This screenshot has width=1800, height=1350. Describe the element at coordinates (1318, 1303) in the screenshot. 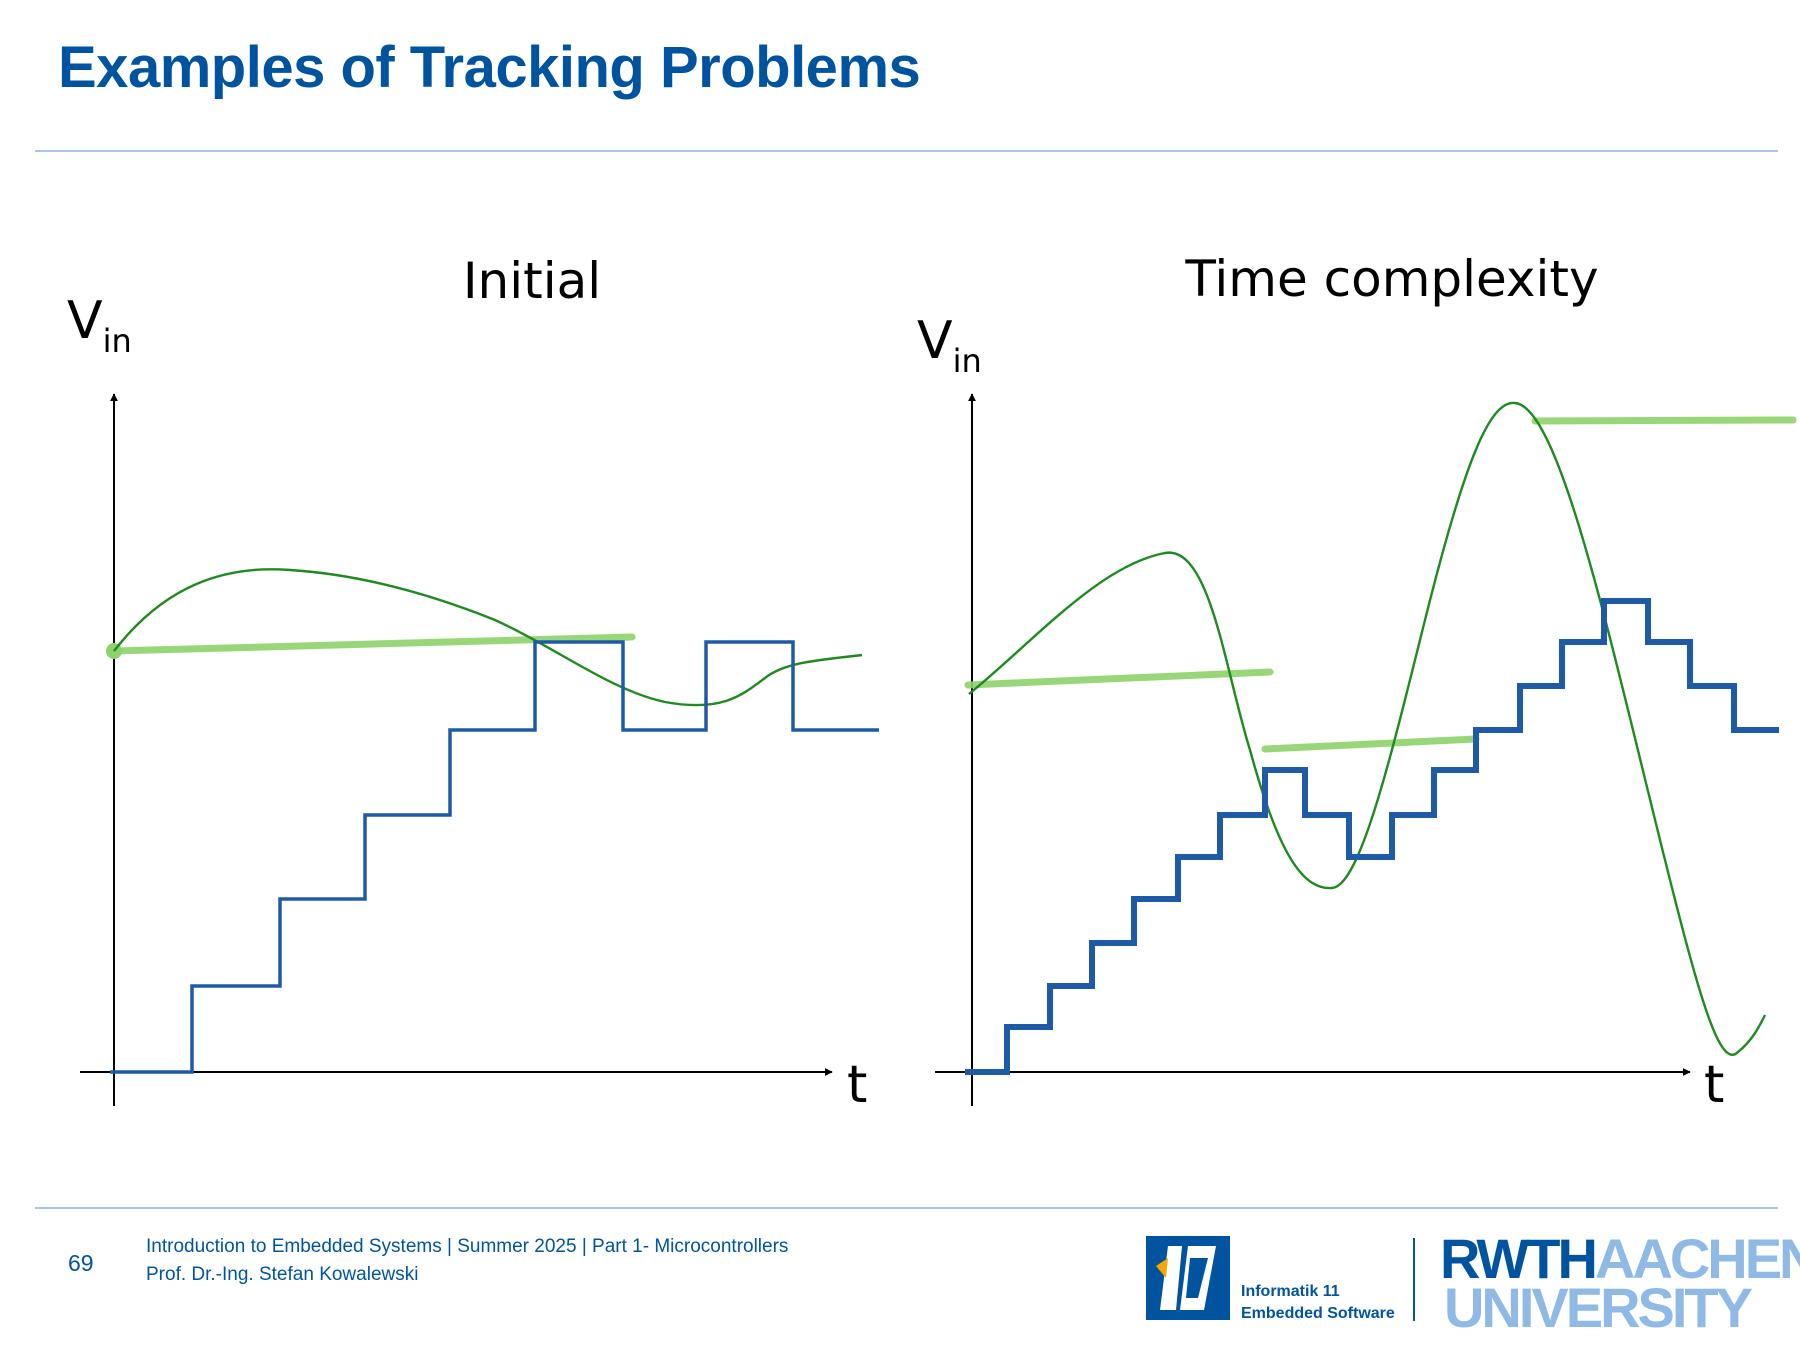

I see `informatik-11-wordmark: Informatik 11 Embedded Software` at that location.